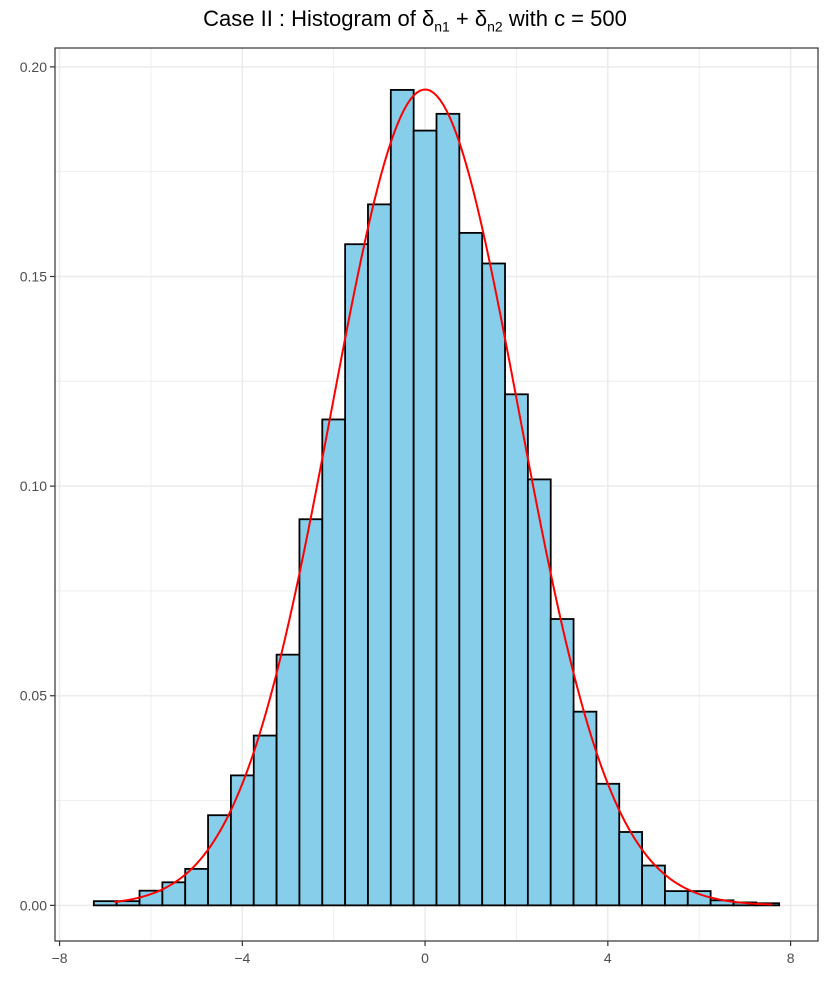 The height and width of the screenshot is (982, 830). I want to click on y-tick-label: 0.10, so click(33, 486).